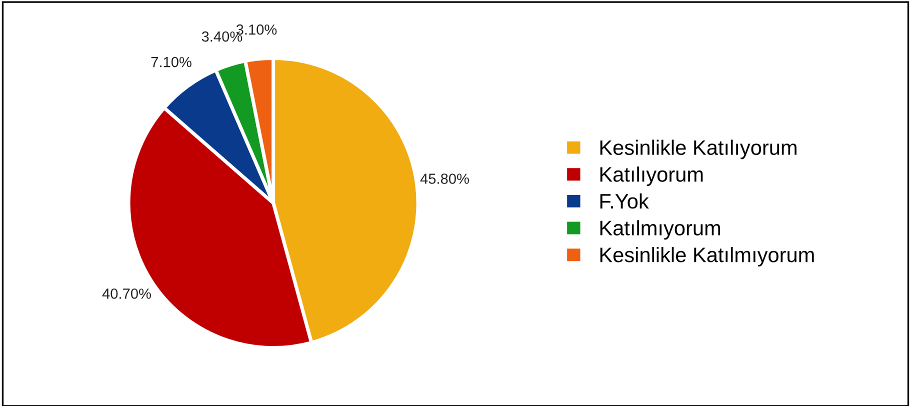 The image size is (911, 406). Describe the element at coordinates (651, 176) in the screenshot. I see `legend-label: Katılıyorum` at that location.